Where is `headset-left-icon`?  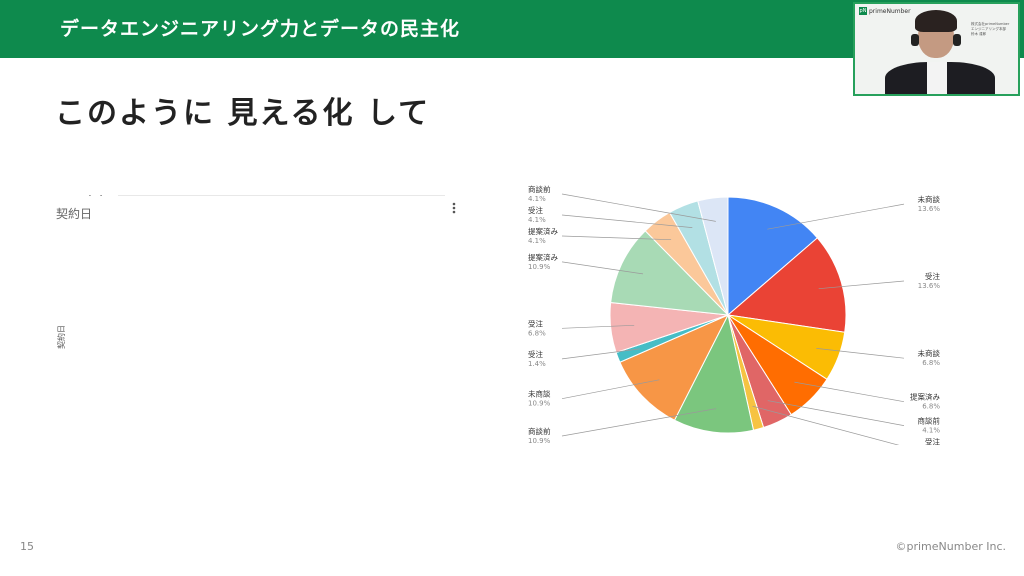
headset-left-icon is located at coordinates (915, 40).